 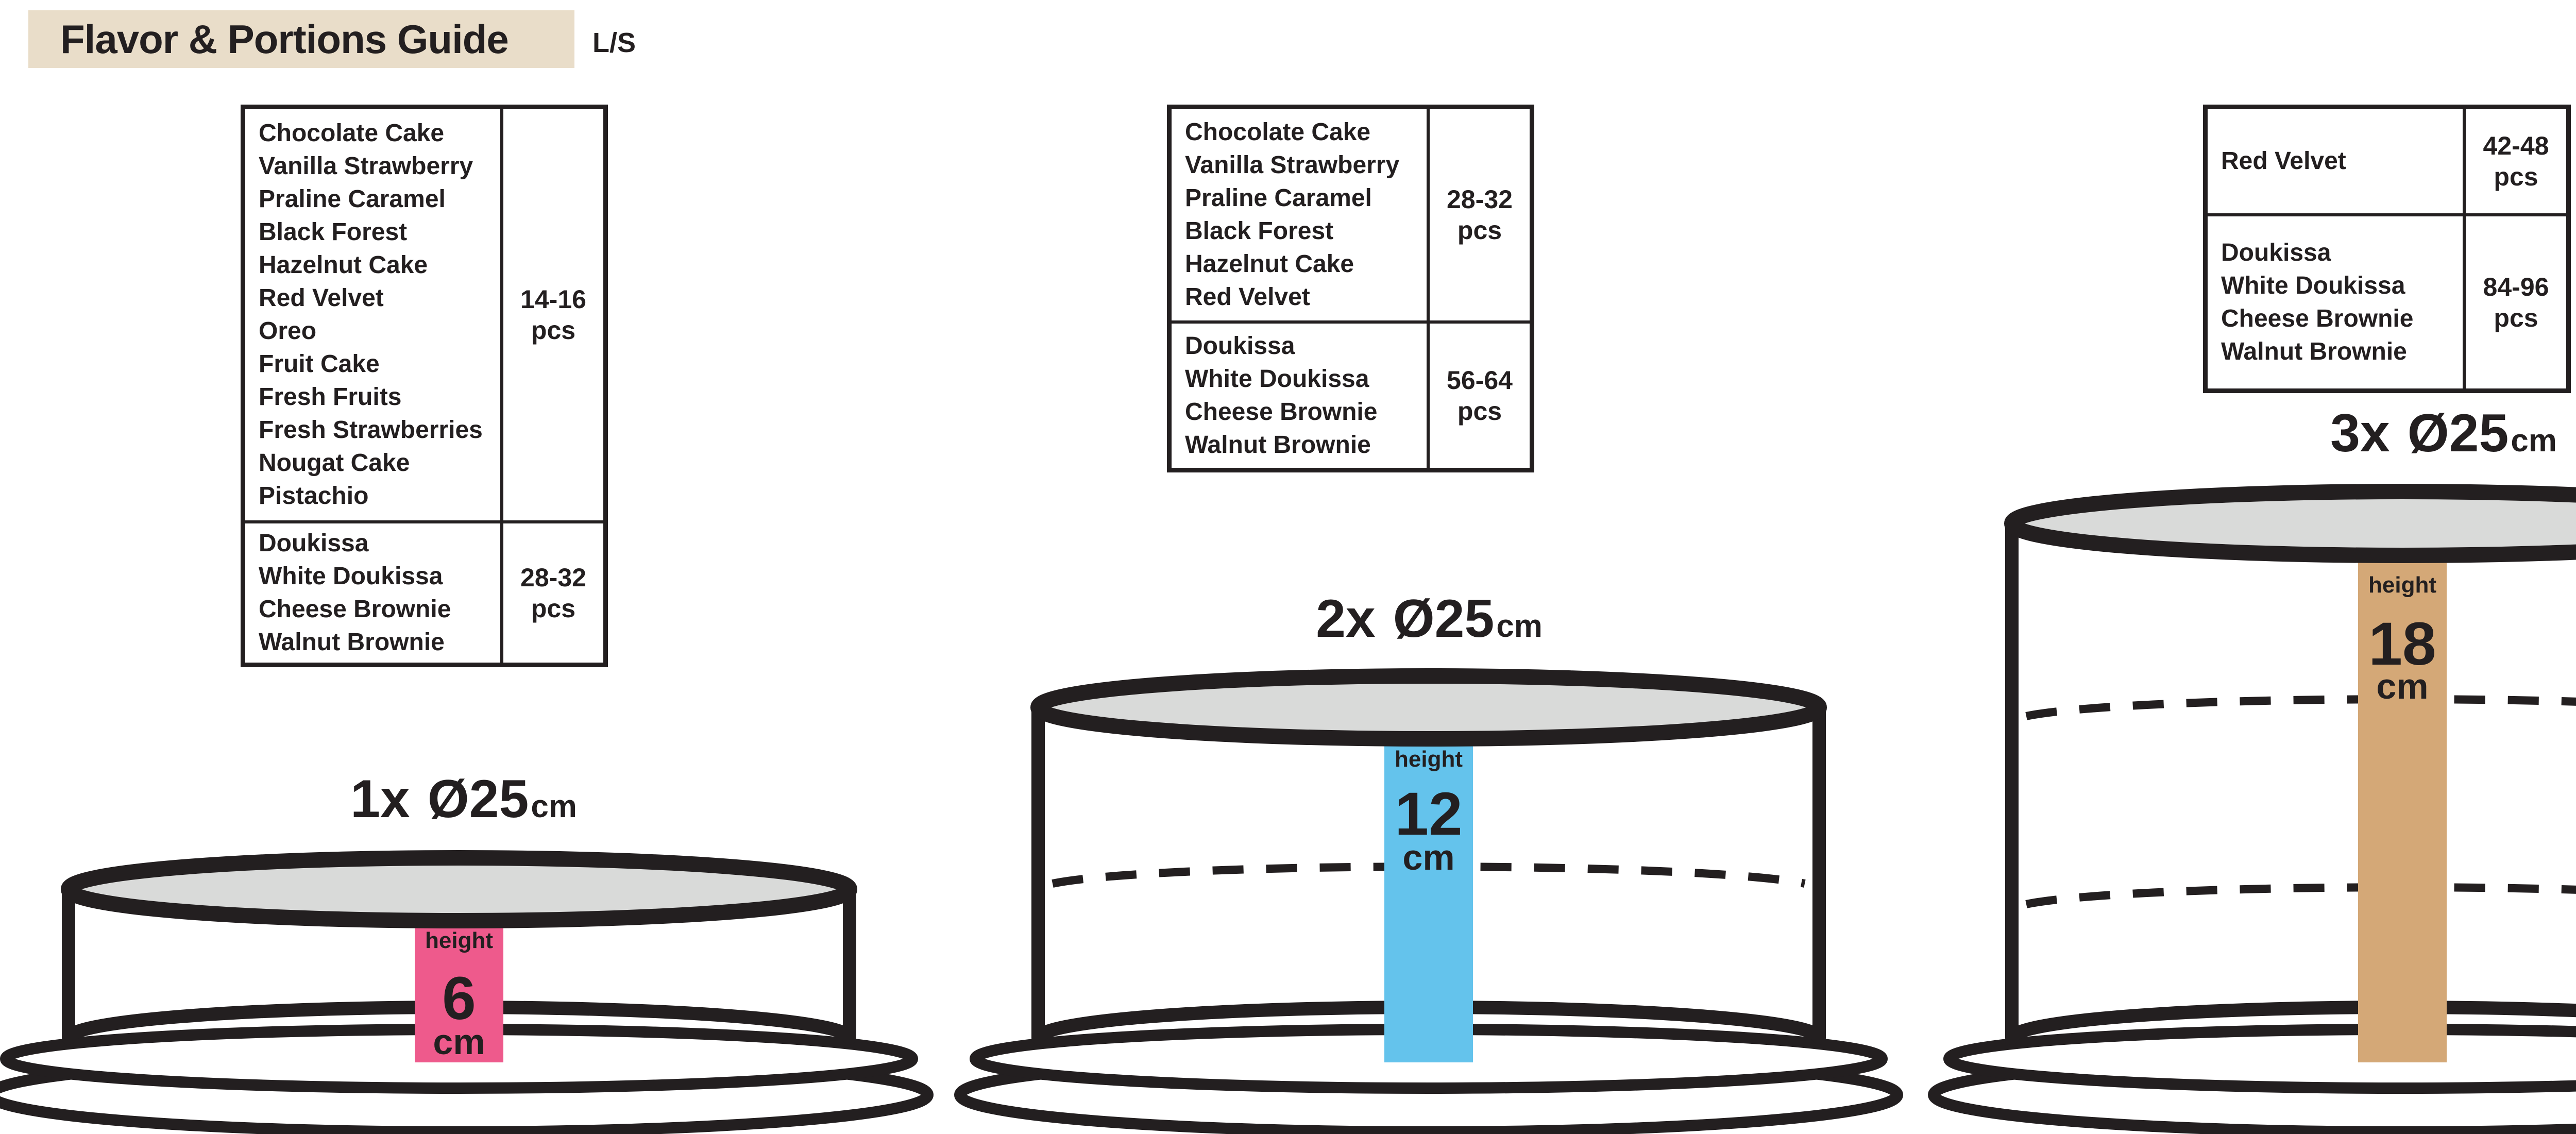 What do you see at coordinates (614, 42) in the screenshot?
I see `size-code-label: L/S` at bounding box center [614, 42].